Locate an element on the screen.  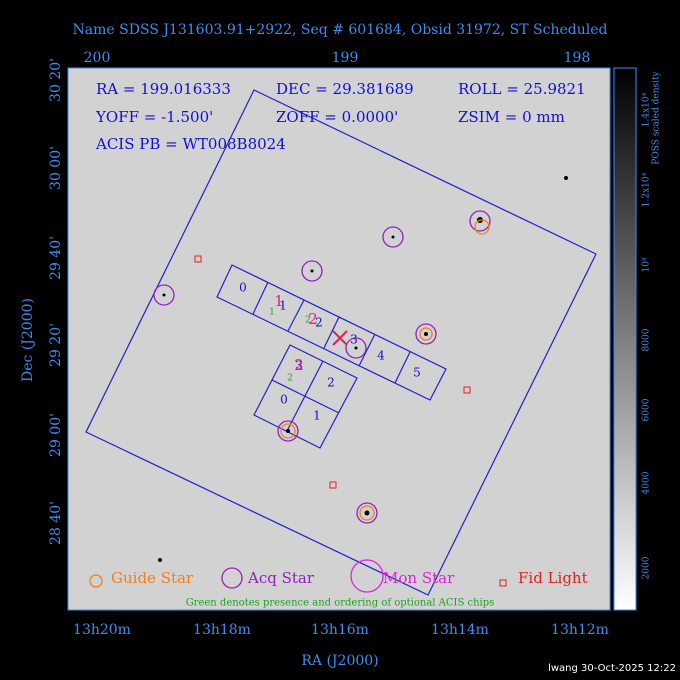
info-text: ACIS PB = WT008B8024 is located at coordinates (190, 144).